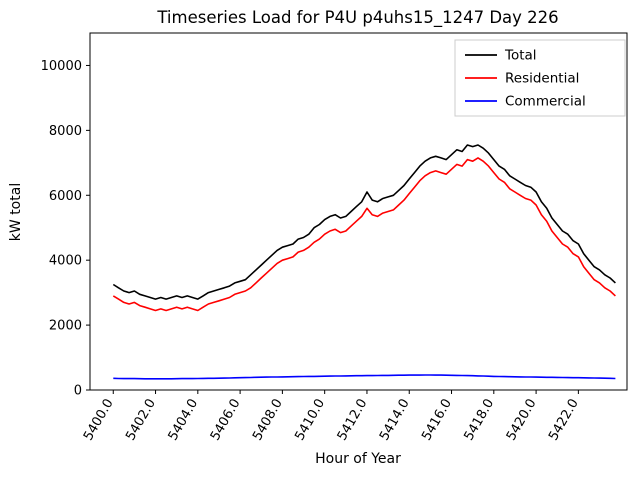 The image size is (640, 480). What do you see at coordinates (65, 131) in the screenshot?
I see `y-tick-label: 8000` at bounding box center [65, 131].